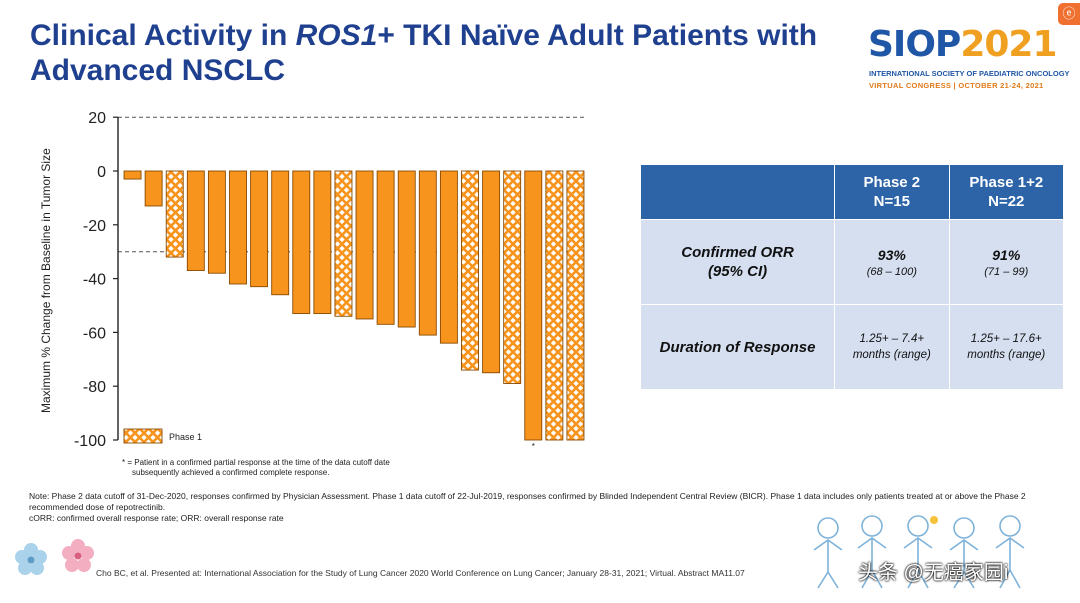 The width and height of the screenshot is (1080, 603). I want to click on y-tick-label: -20, so click(94, 226).